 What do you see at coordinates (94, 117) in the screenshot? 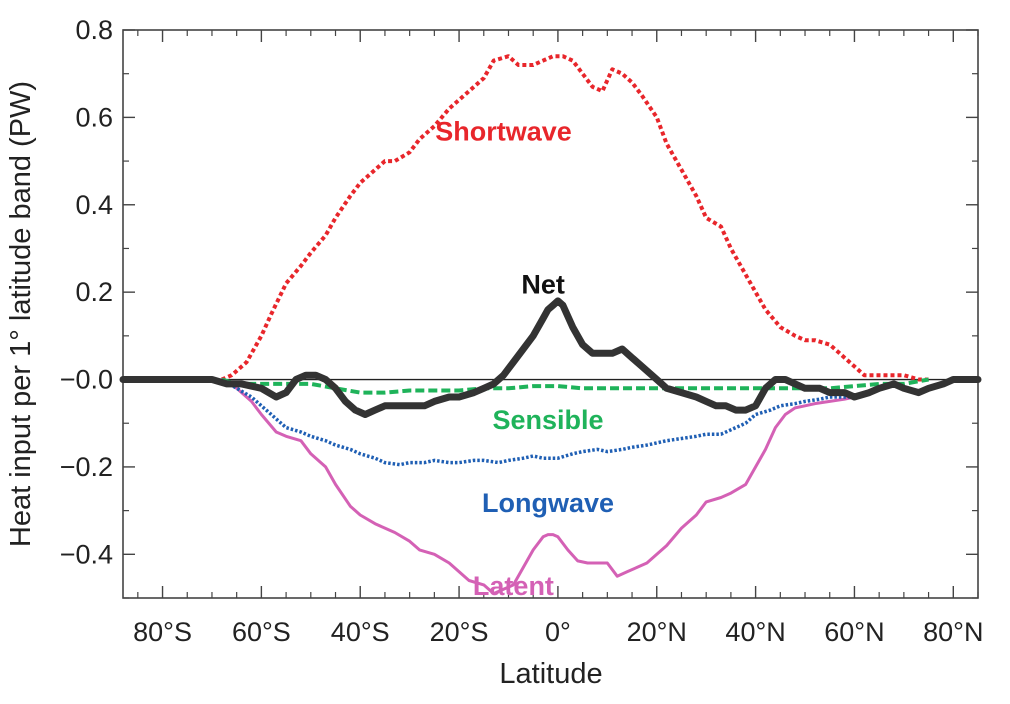
I see `y-tick-label: 0.6` at bounding box center [94, 117].